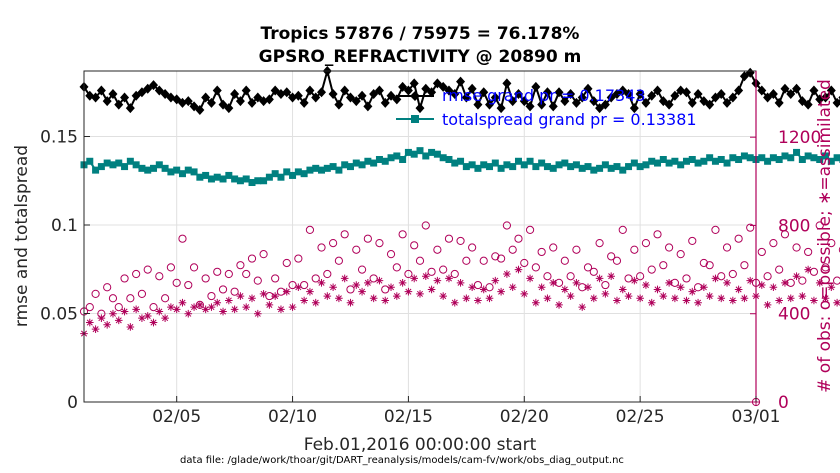 Image resolution: width=840 pixels, height=473 pixels. What do you see at coordinates (59, 314) in the screenshot?
I see `y-tick-label-left: 0.05` at bounding box center [59, 314].